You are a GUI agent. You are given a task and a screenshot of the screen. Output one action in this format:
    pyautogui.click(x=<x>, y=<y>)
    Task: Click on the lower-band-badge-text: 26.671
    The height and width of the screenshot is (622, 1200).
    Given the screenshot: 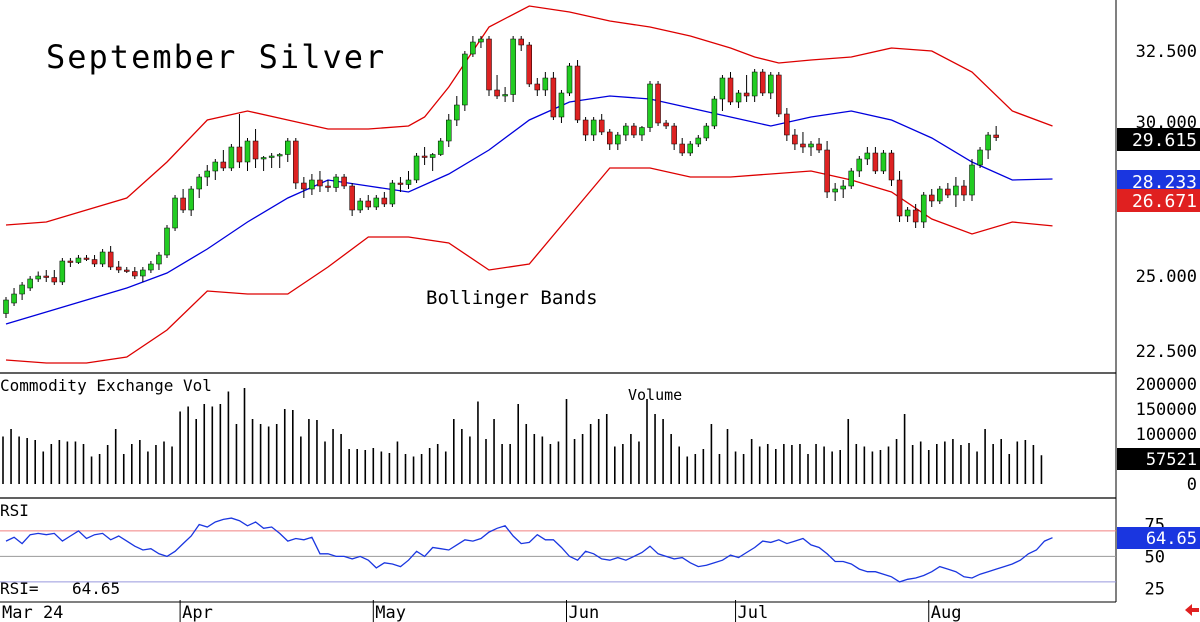 What is the action you would take?
    pyautogui.click(x=1164, y=201)
    